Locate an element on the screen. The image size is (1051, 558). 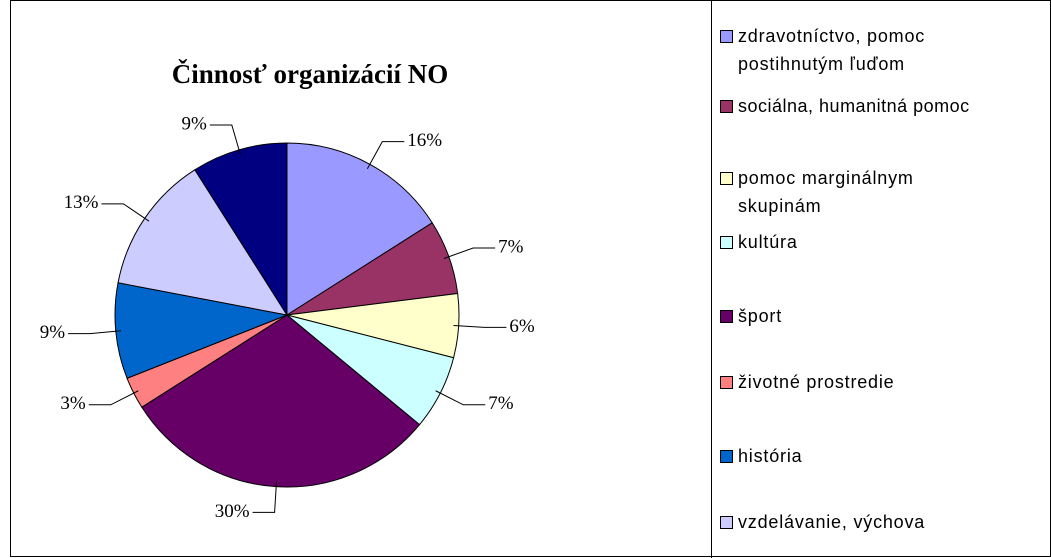
legend-item: pomoc marginálnym skupinám is located at coordinates (882, 192).